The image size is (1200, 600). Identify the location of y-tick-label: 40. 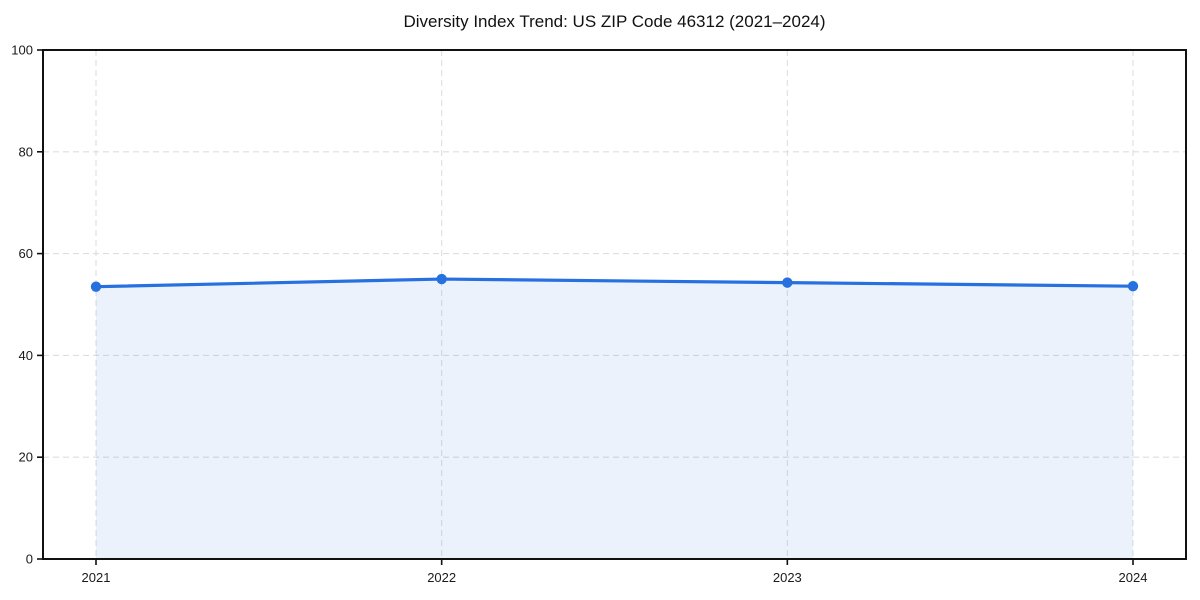
(26, 355).